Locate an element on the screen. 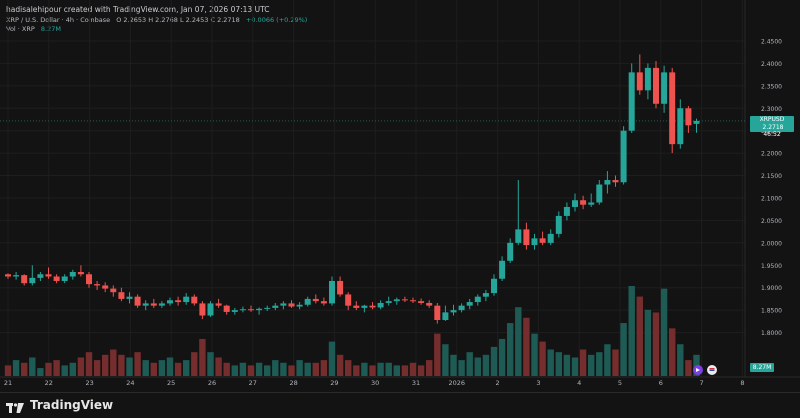 This screenshot has height=418, width=800. volume-legend: Vol · XRP 8.27M is located at coordinates (33, 29).